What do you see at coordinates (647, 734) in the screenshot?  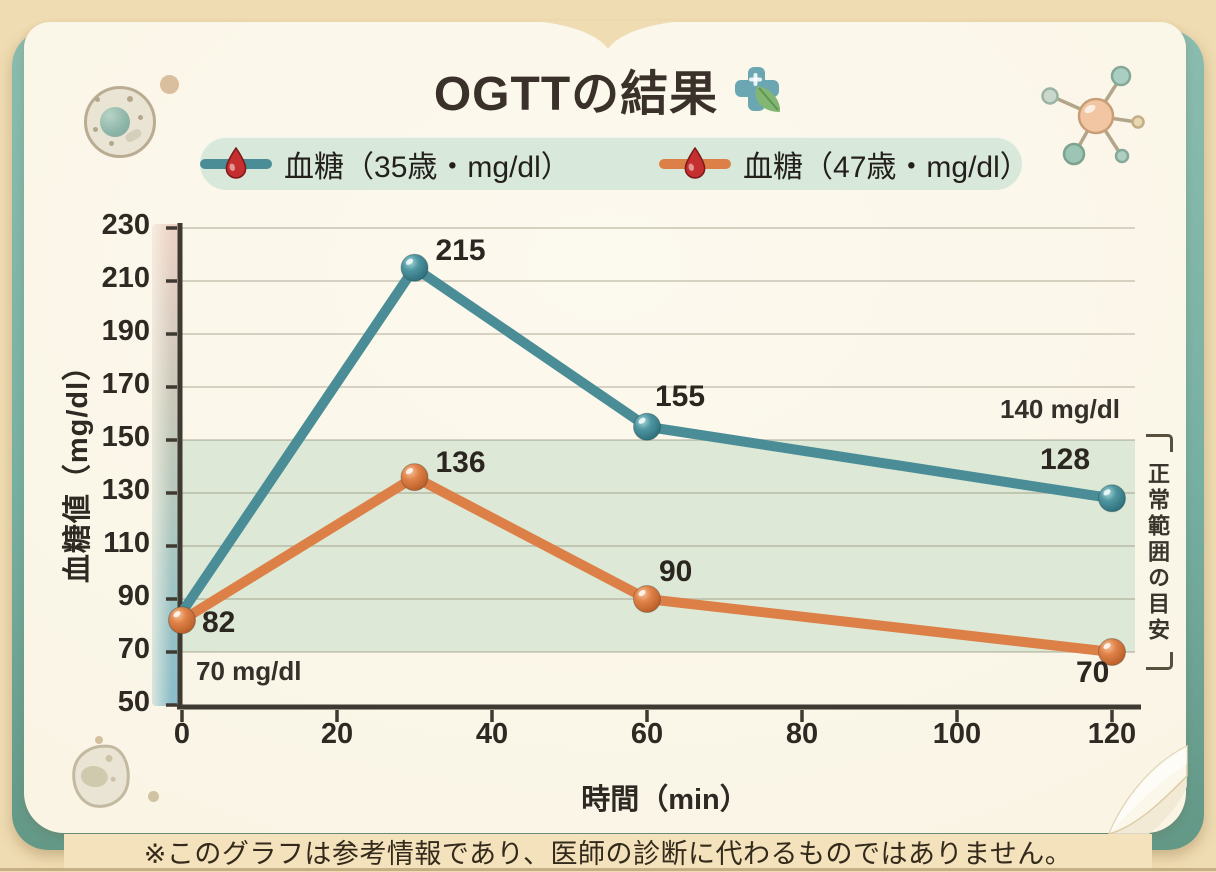 I see `x-tick-label: 60` at bounding box center [647, 734].